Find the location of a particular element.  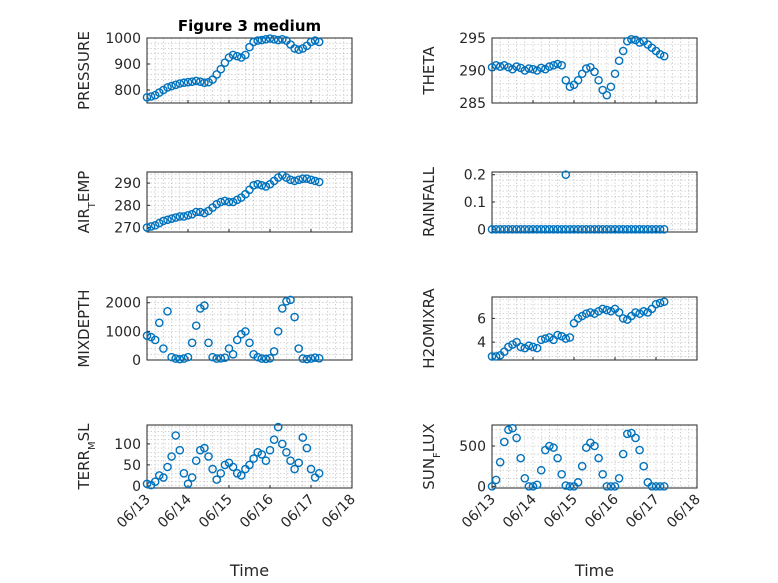

y-tick-label: 0 is located at coordinates (136, 487).